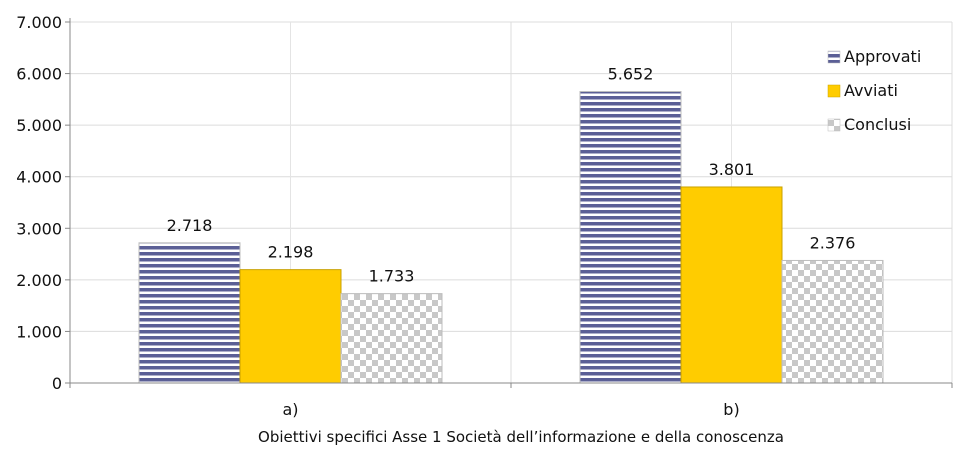 This screenshot has height=452, width=962. Describe the element at coordinates (871, 90) in the screenshot. I see `legend-label: Avviati` at that location.